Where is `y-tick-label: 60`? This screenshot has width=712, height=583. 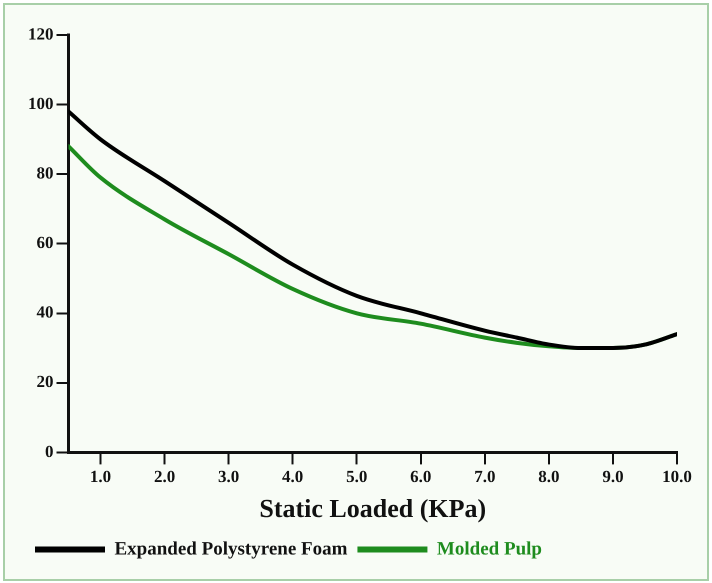
y-tick-label: 60 is located at coordinates (45, 242).